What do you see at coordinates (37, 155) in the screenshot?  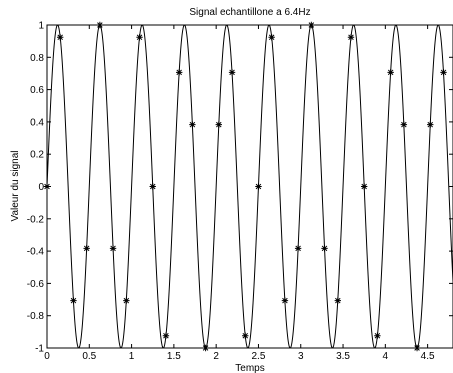 I see `y-tick-label: 0.2` at bounding box center [37, 155].